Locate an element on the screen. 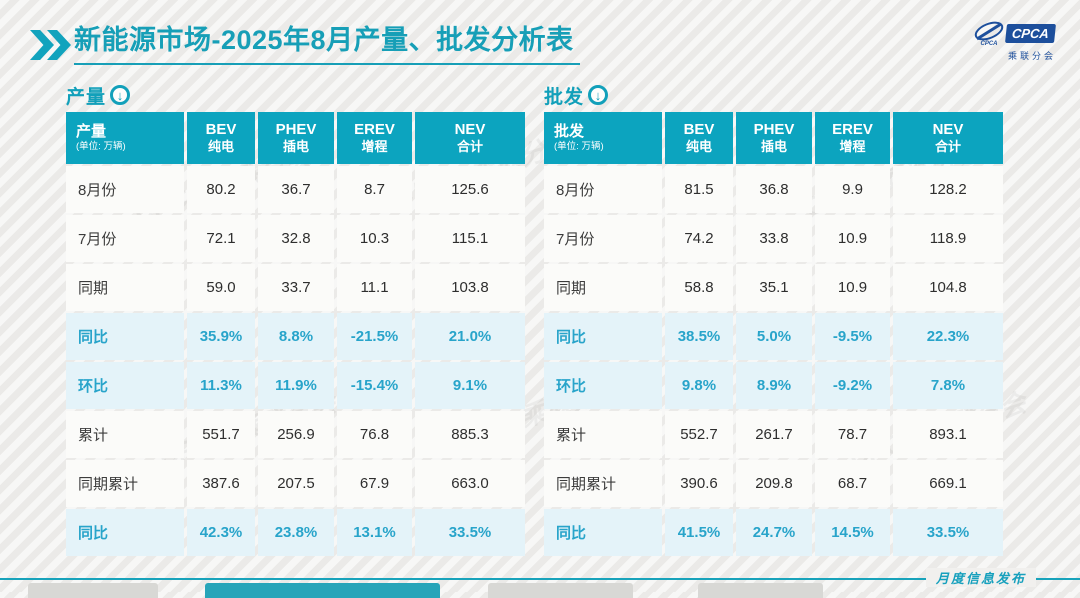  table-value: 24.7% is located at coordinates (774, 532).